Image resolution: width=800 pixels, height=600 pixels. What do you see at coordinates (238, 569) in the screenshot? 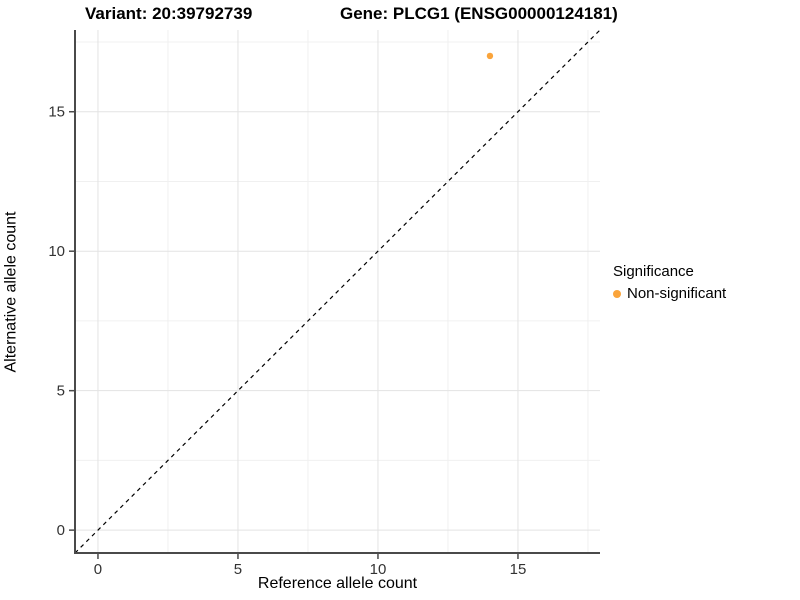
I see `x-tick-label: 5` at bounding box center [238, 569].